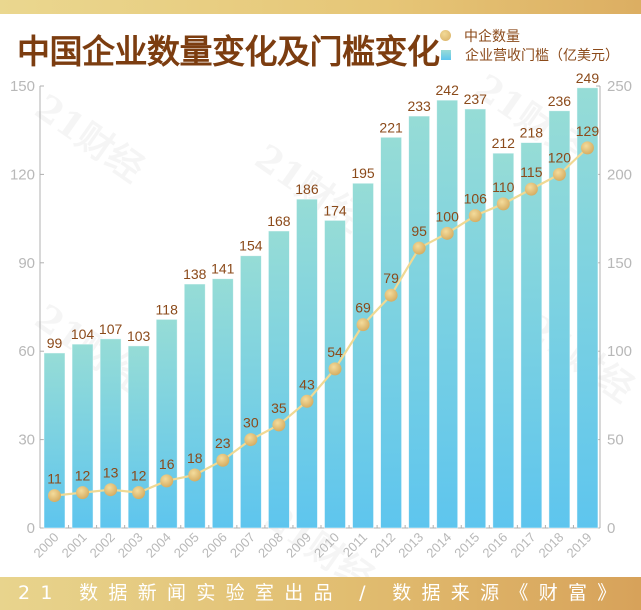 The image size is (641, 610). What do you see at coordinates (542, 55) in the screenshot?
I see `legend-label: 企业营收门槛（亿美元）` at bounding box center [542, 55].